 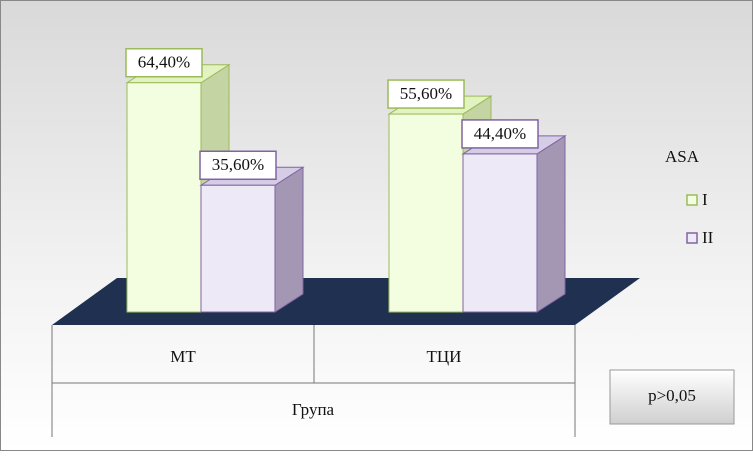 I want to click on value-label: 64,40%, so click(x=164, y=62).